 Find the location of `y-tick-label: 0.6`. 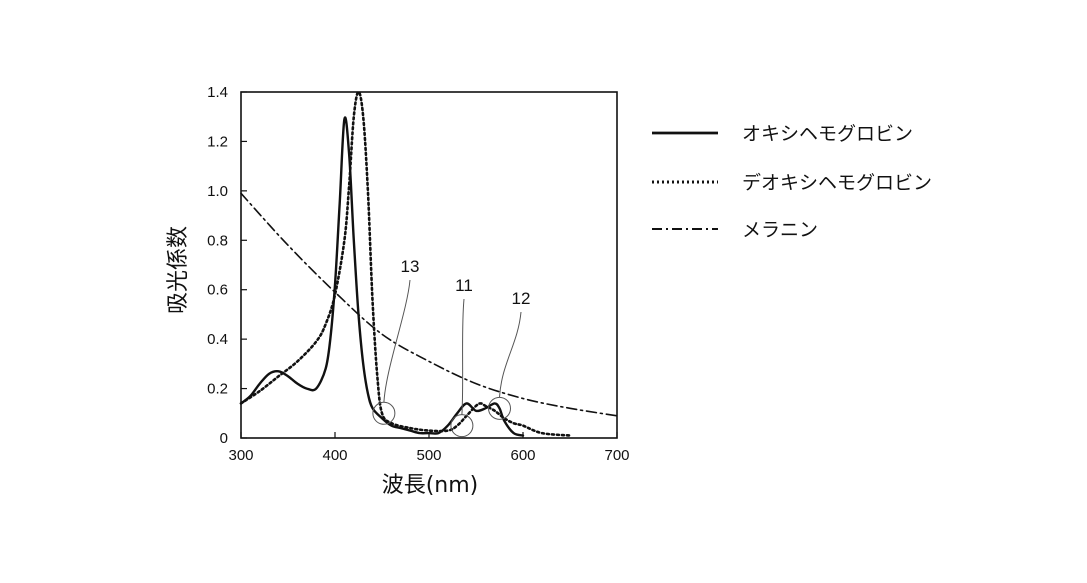

y-tick-label: 0.6 is located at coordinates (217, 290).